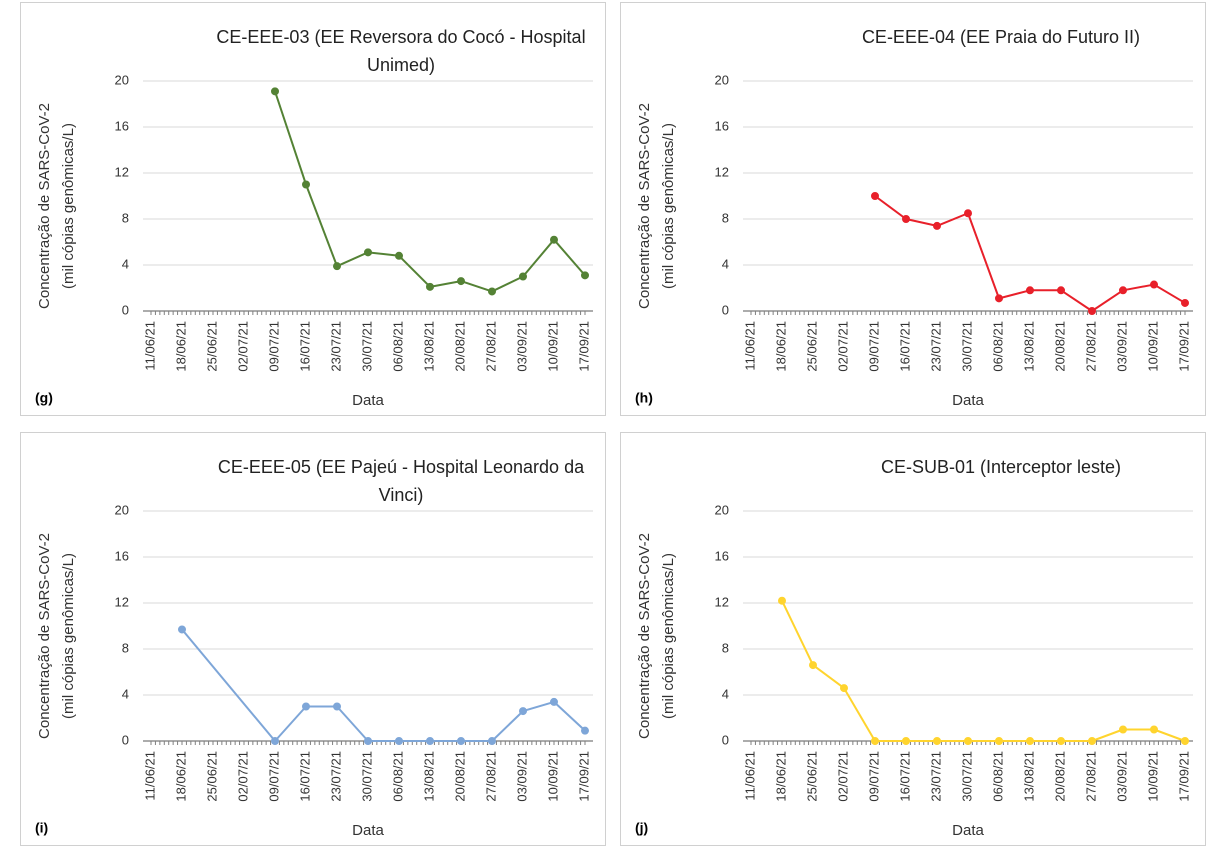 The image size is (1229, 848). Describe the element at coordinates (44, 206) in the screenshot. I see `y-axis-label: Concentração de SARS-CoV-2` at that location.